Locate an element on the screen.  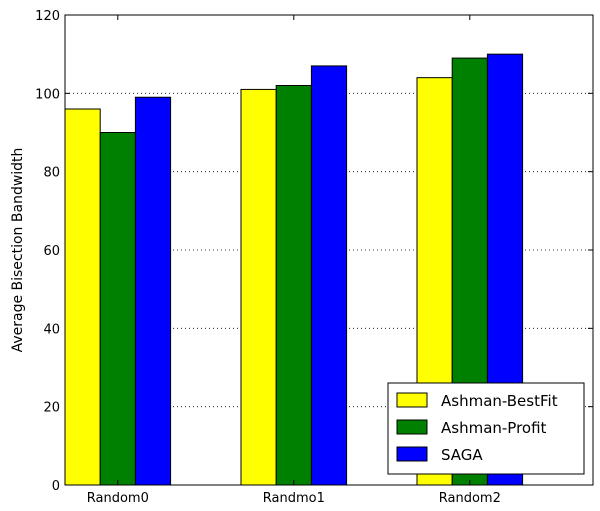
legend-label: Ashman-Profit is located at coordinates (494, 428).